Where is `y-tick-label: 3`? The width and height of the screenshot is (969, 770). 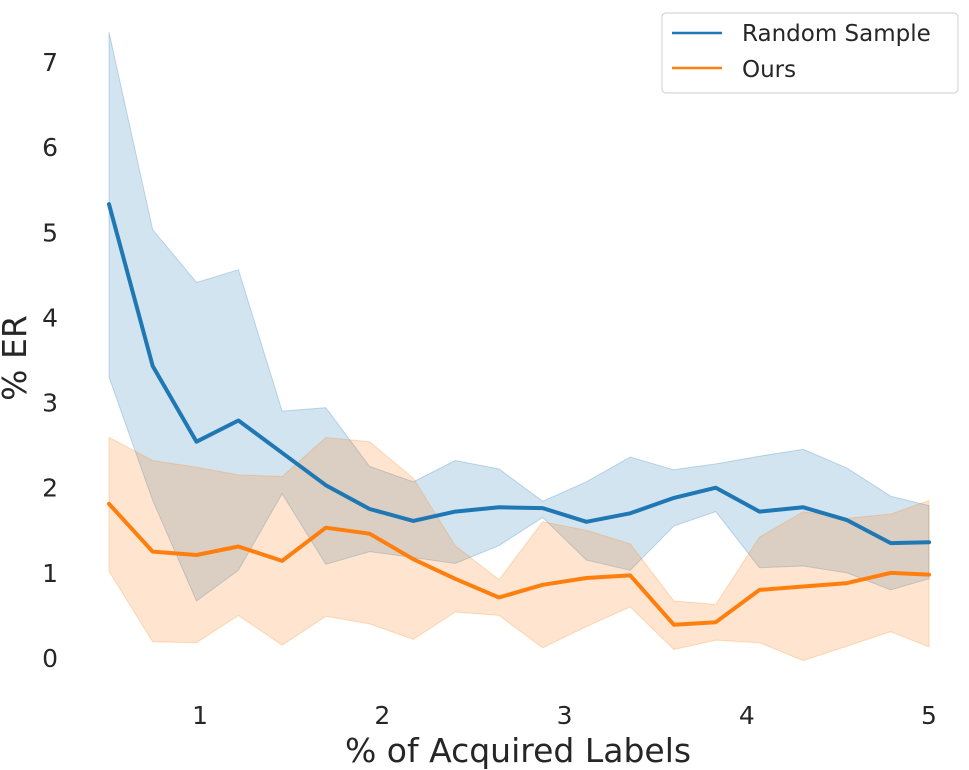
y-tick-label: 3 is located at coordinates (50, 403).